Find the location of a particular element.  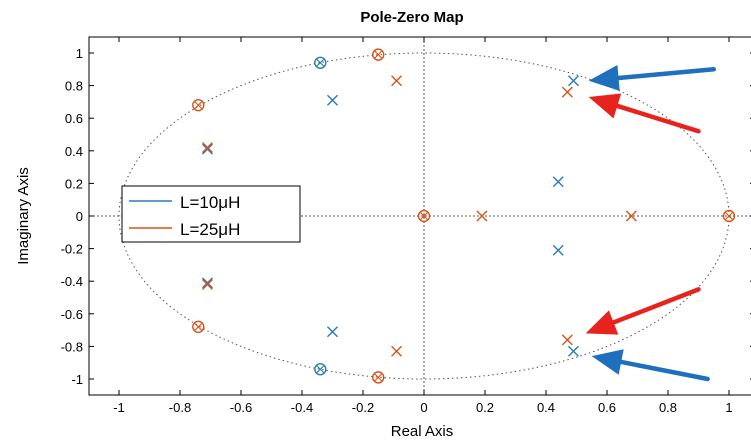

legend: L=10μH L=25μH is located at coordinates (211, 214).